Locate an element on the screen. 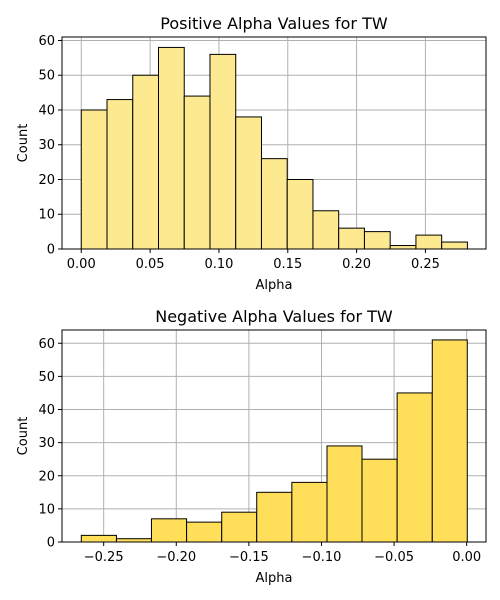  x-tick-label: 0.15 is located at coordinates (287, 264).